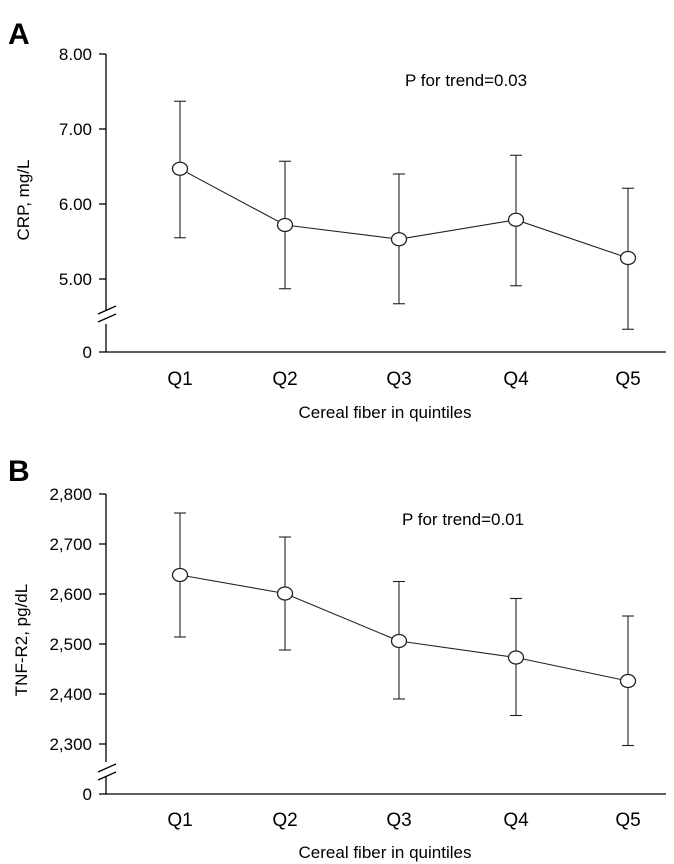 This screenshot has width=674, height=864. Describe the element at coordinates (385, 852) in the screenshot. I see `x-axis-title-b: Cereal fiber in quintiles` at that location.